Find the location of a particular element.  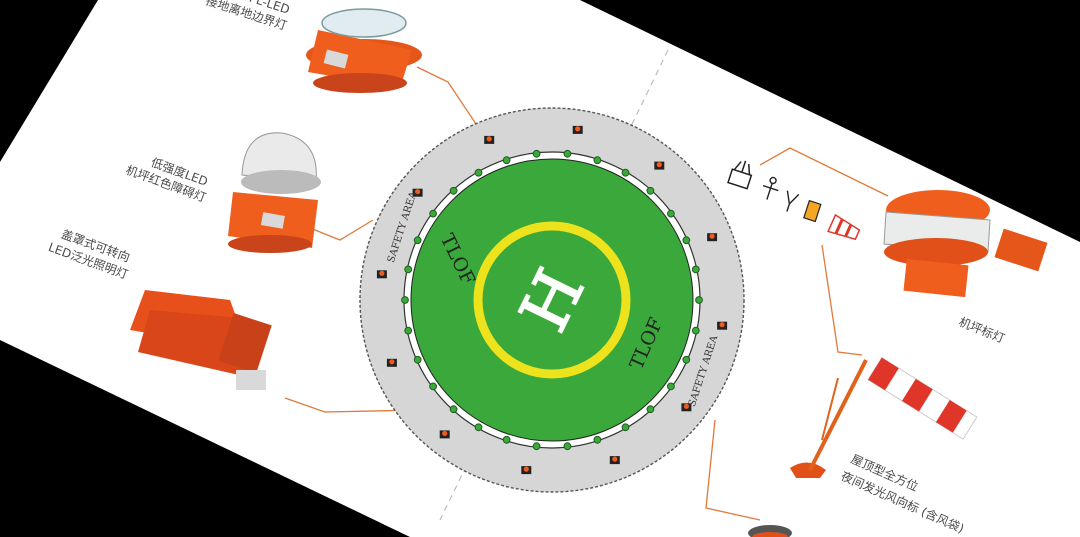

tlof-area is located at coordinates (552, 300).